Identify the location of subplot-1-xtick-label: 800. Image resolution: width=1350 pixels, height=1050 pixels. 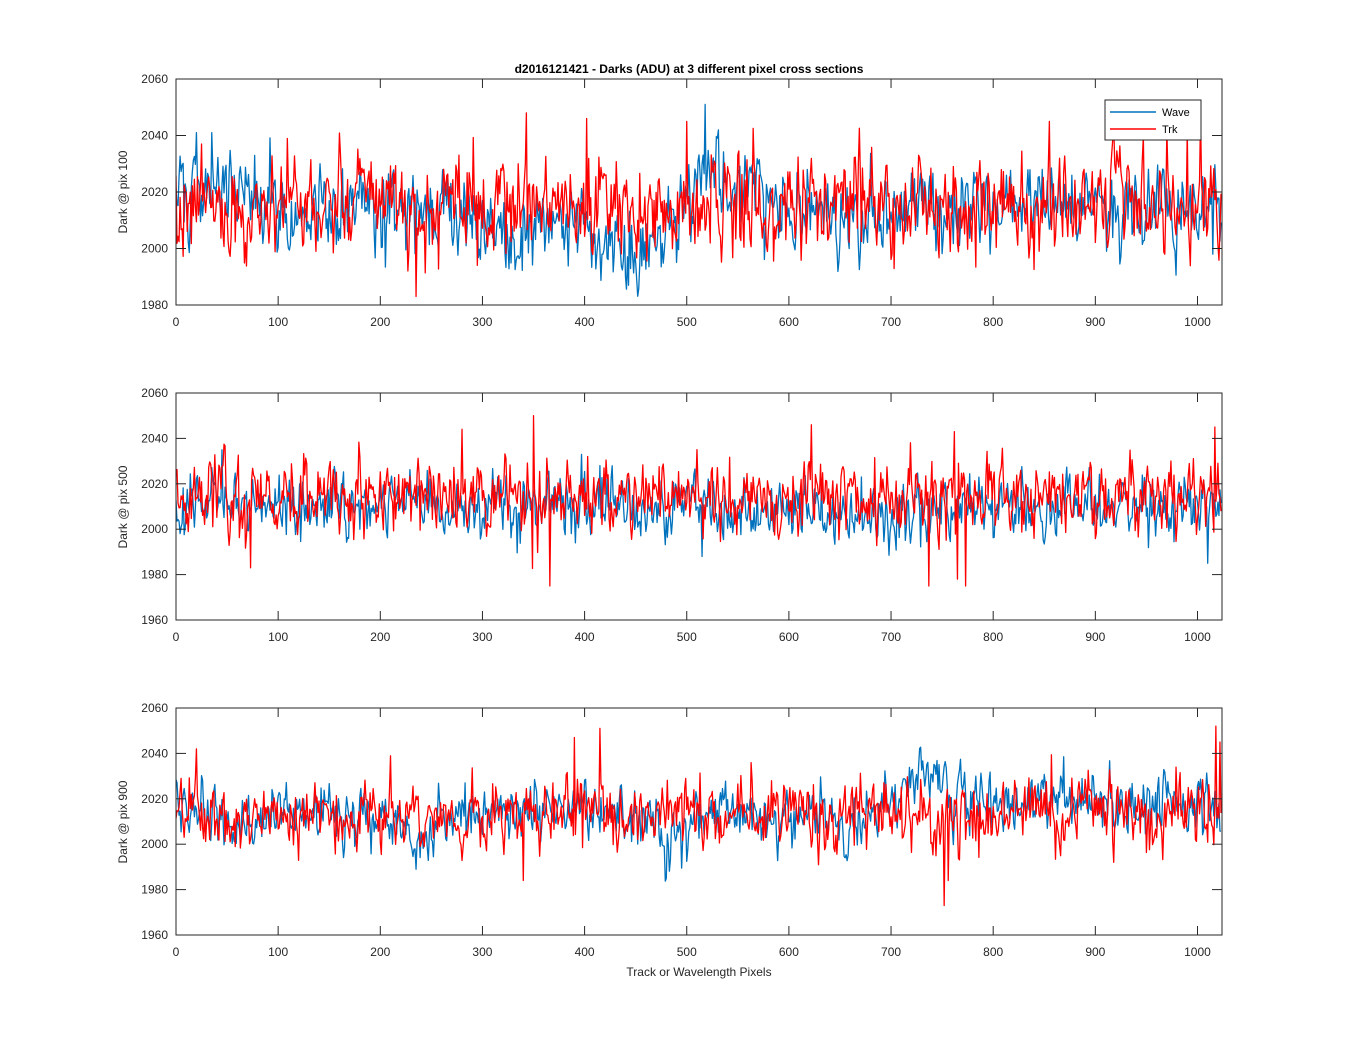
(993, 322).